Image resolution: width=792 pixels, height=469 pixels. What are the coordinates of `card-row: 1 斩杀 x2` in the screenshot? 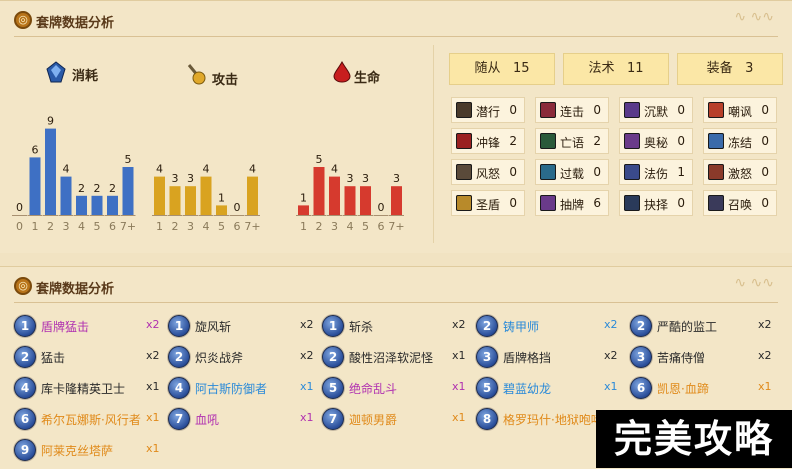 It's located at (397, 326).